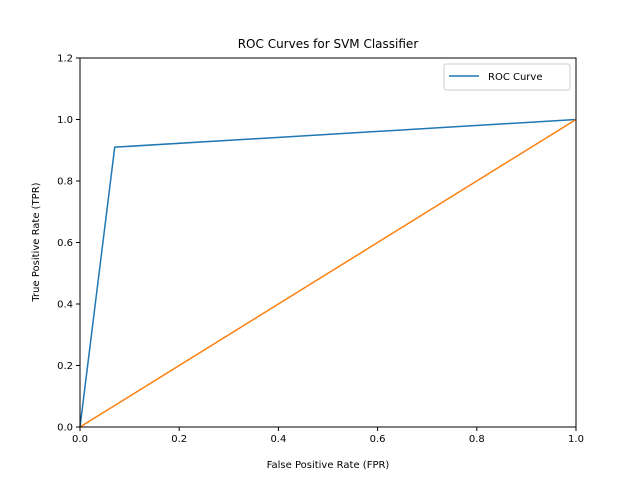  I want to click on legend: ROC Curve, so click(507, 77).